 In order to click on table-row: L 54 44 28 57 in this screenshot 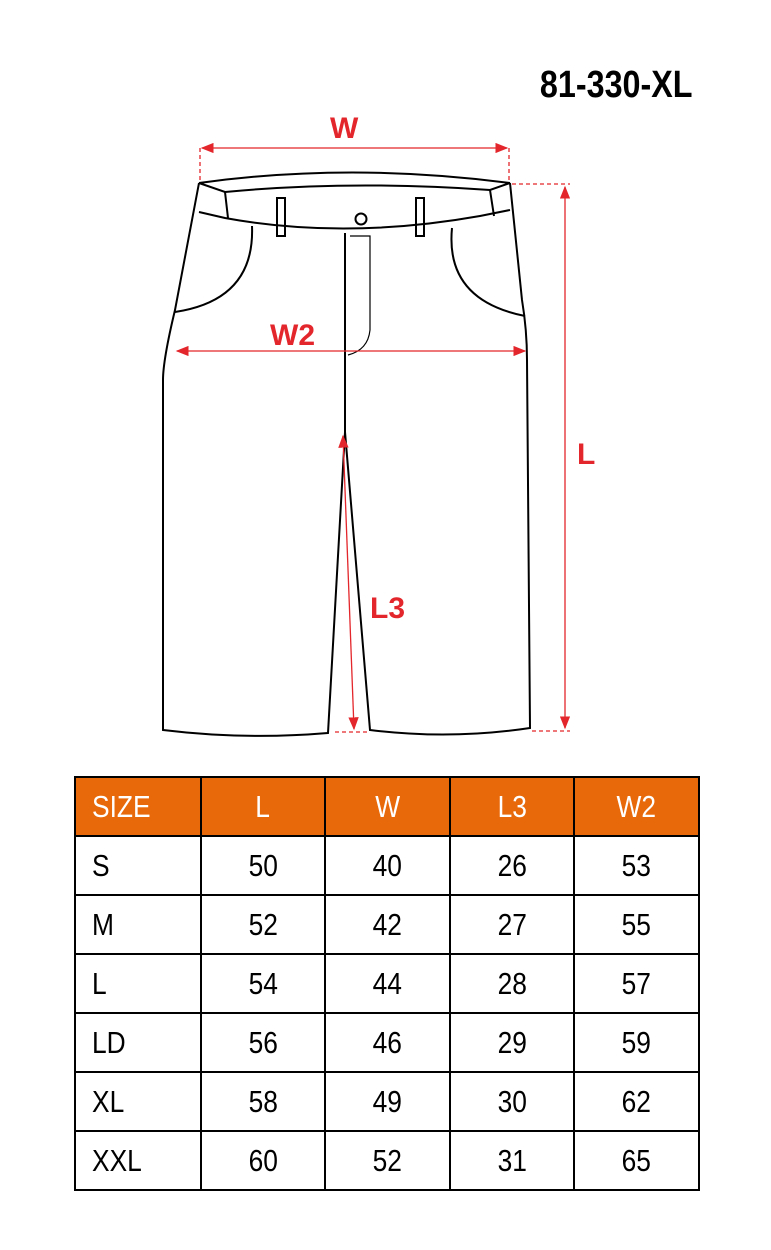, I will do `click(387, 983)`.